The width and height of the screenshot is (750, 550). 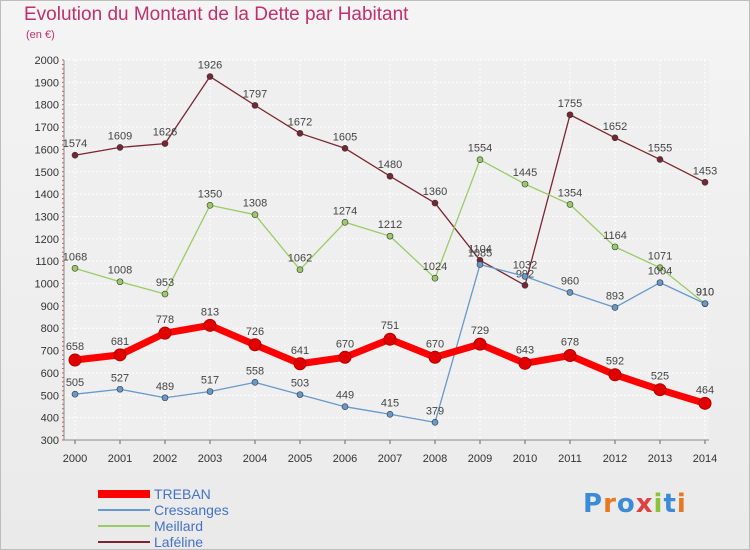 I want to click on data-label-meillard: 1068, so click(x=75, y=257).